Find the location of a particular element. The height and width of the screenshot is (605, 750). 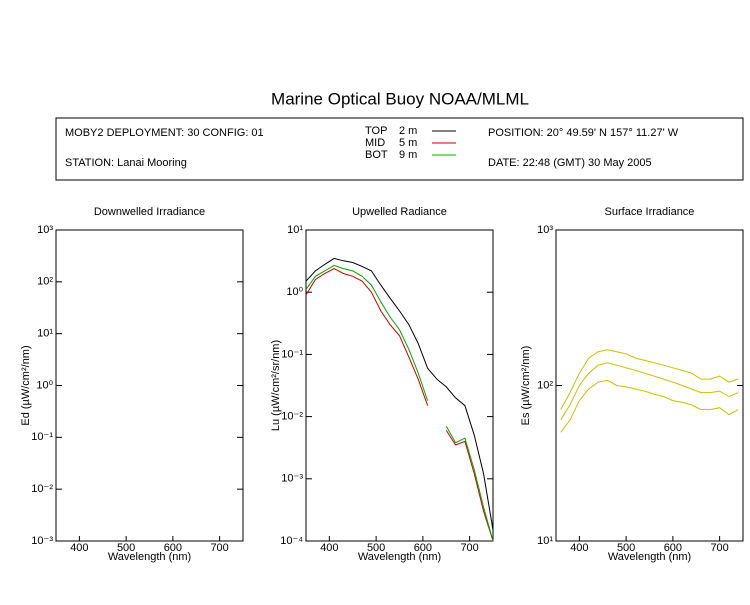

station: STATION: Lanai Mooring is located at coordinates (126, 163).